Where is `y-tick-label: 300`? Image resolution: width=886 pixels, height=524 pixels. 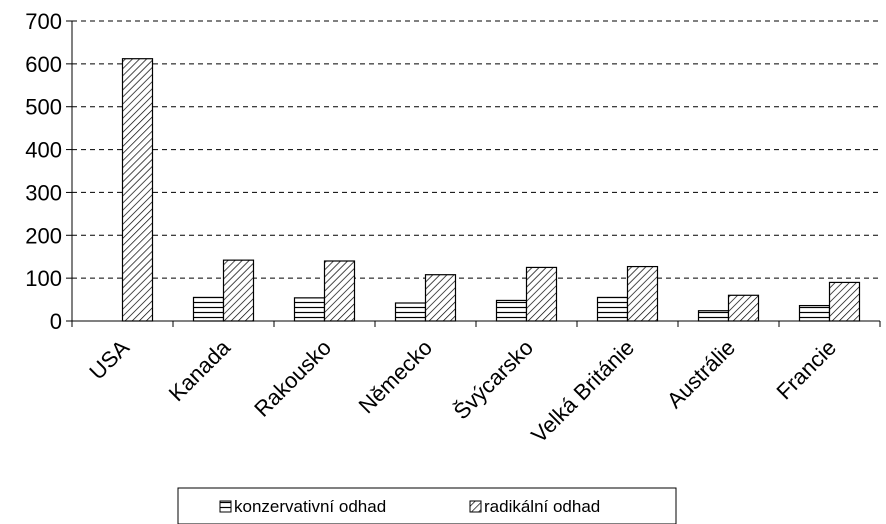
y-tick-label: 300 is located at coordinates (43, 192).